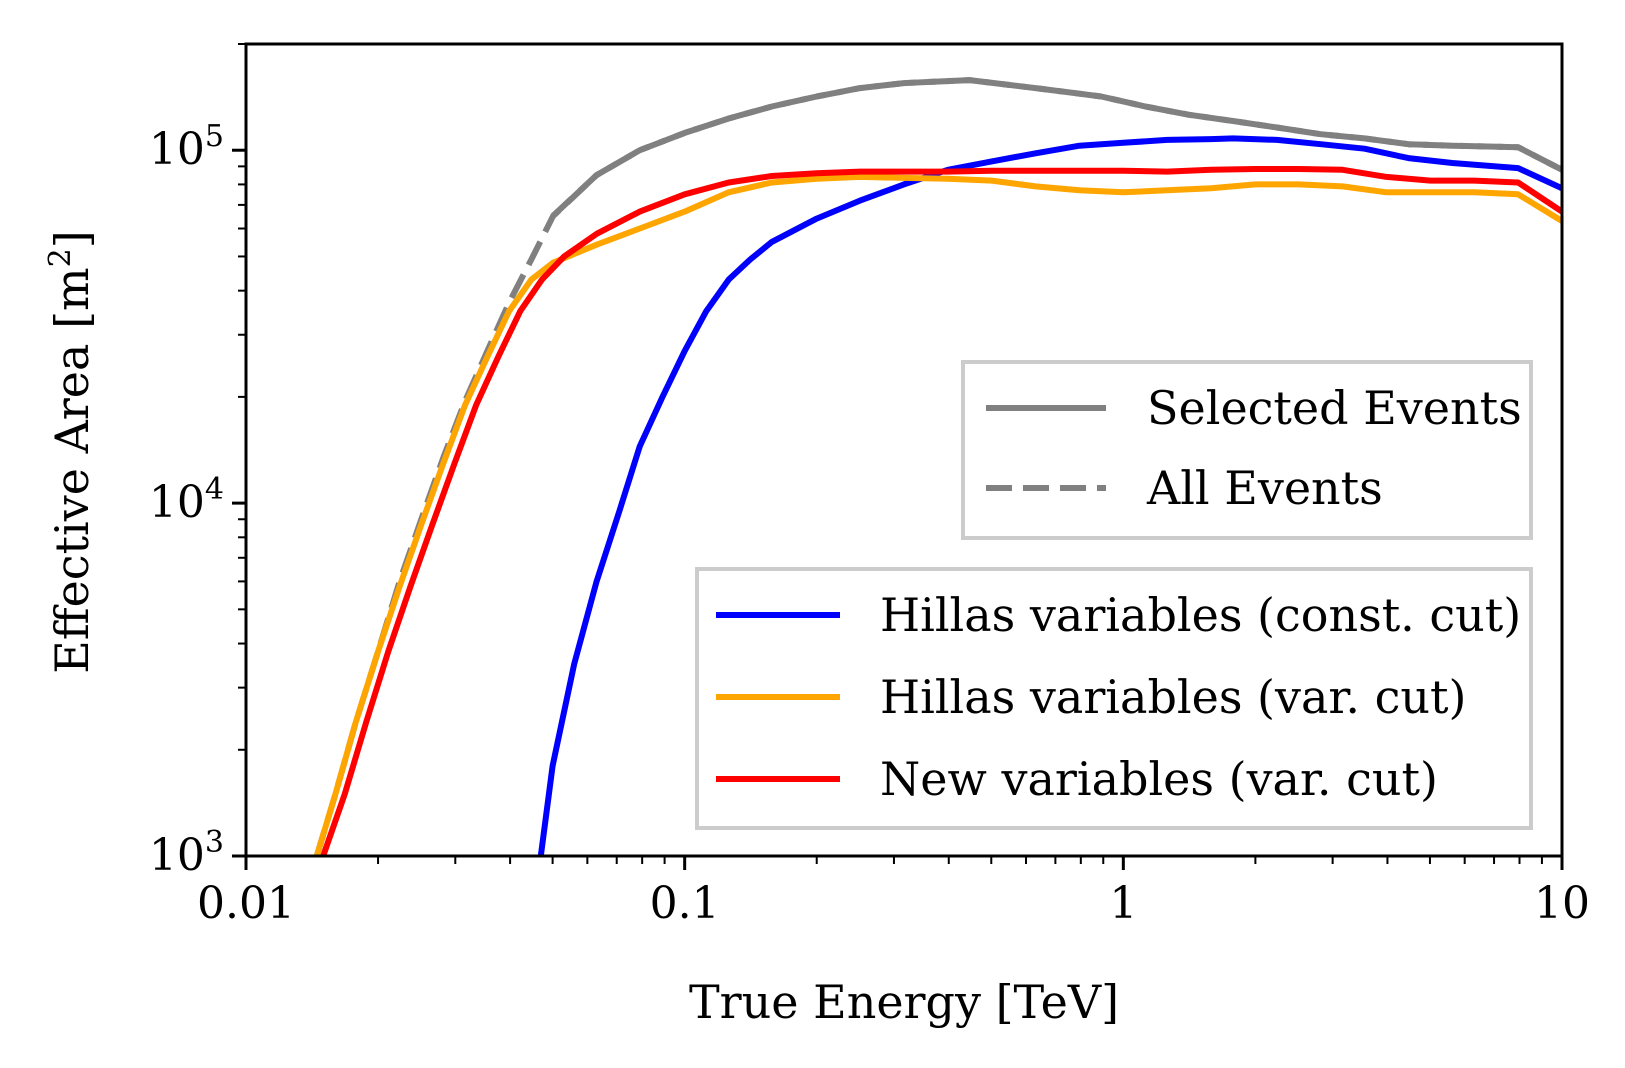  What do you see at coordinates (1334, 408) in the screenshot?
I see `style-legend-label: Selected Events` at bounding box center [1334, 408].